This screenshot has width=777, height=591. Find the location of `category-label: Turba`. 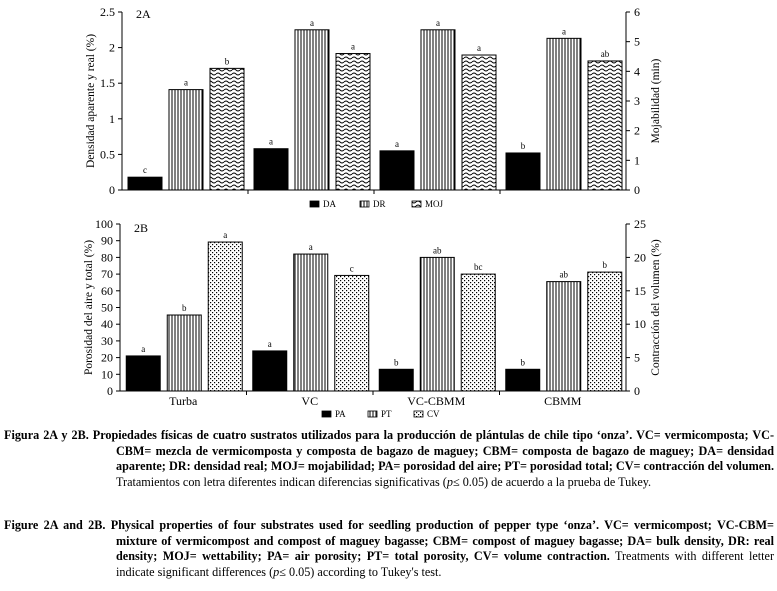

category-label: Turba is located at coordinates (183, 401).